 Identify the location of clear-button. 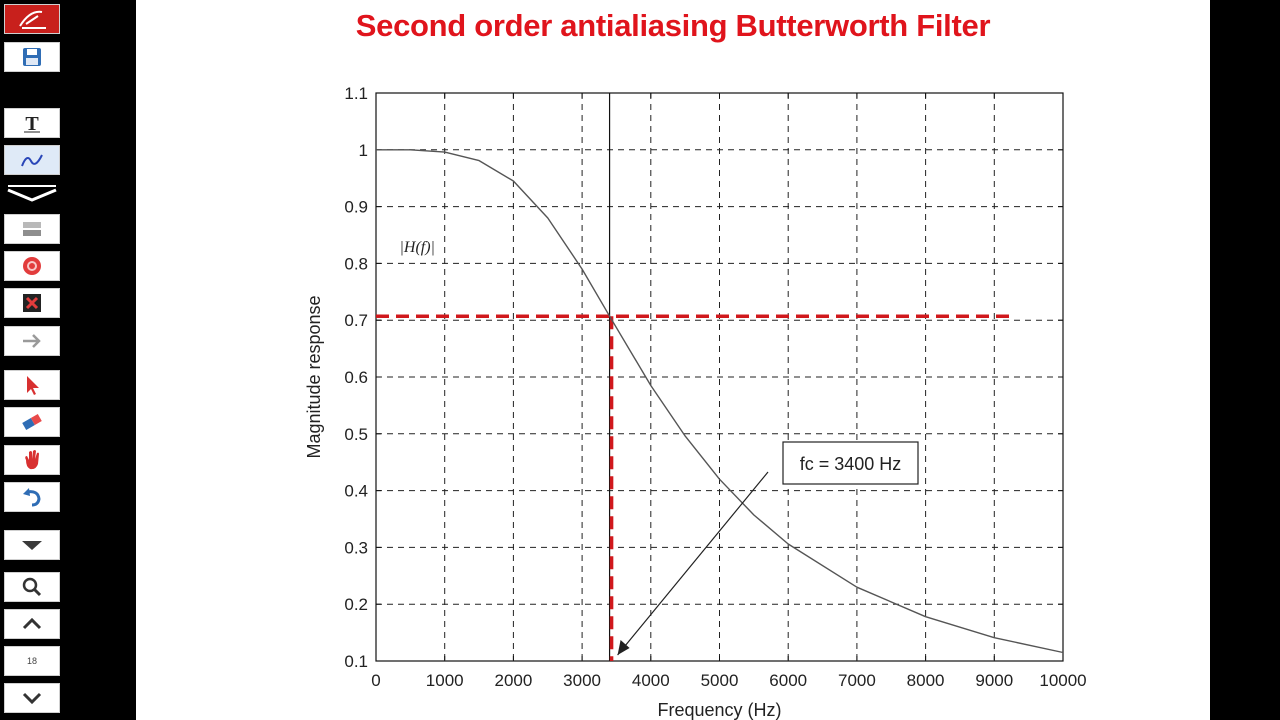
(32, 303).